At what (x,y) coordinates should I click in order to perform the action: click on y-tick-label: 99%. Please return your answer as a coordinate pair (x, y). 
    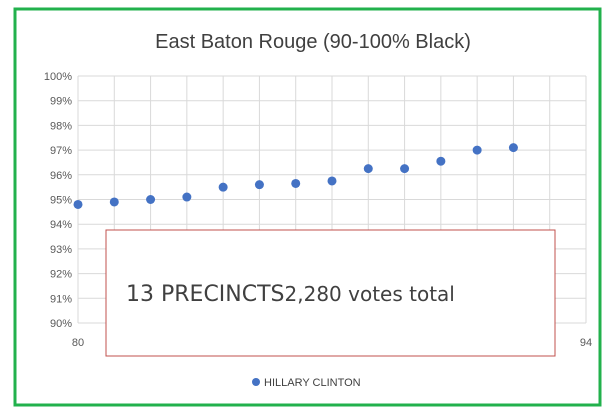
    Looking at the image, I should click on (61, 102).